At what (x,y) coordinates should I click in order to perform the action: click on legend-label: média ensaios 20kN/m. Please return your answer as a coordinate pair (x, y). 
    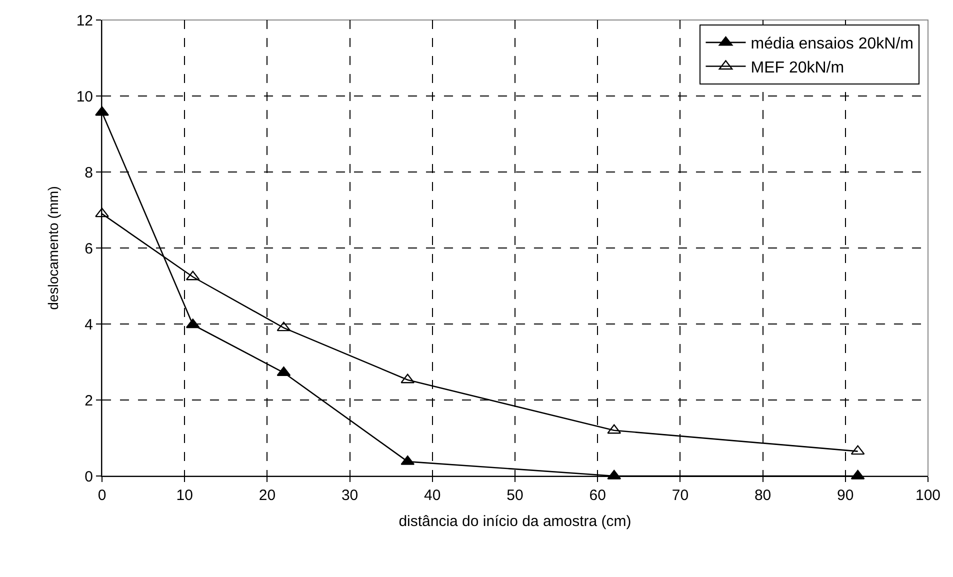
    Looking at the image, I should click on (832, 44).